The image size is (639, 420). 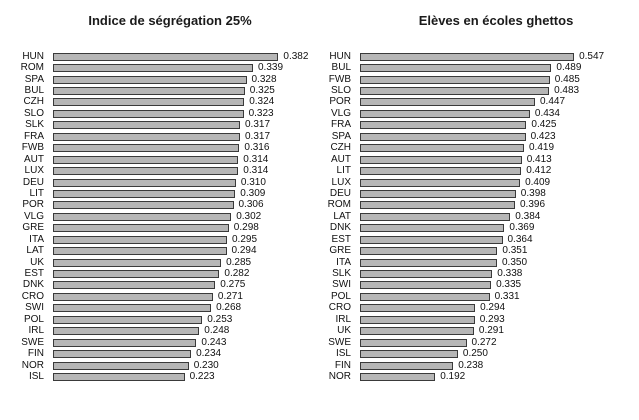 What do you see at coordinates (484, 342) in the screenshot?
I see `value-label: 0.272` at bounding box center [484, 342].